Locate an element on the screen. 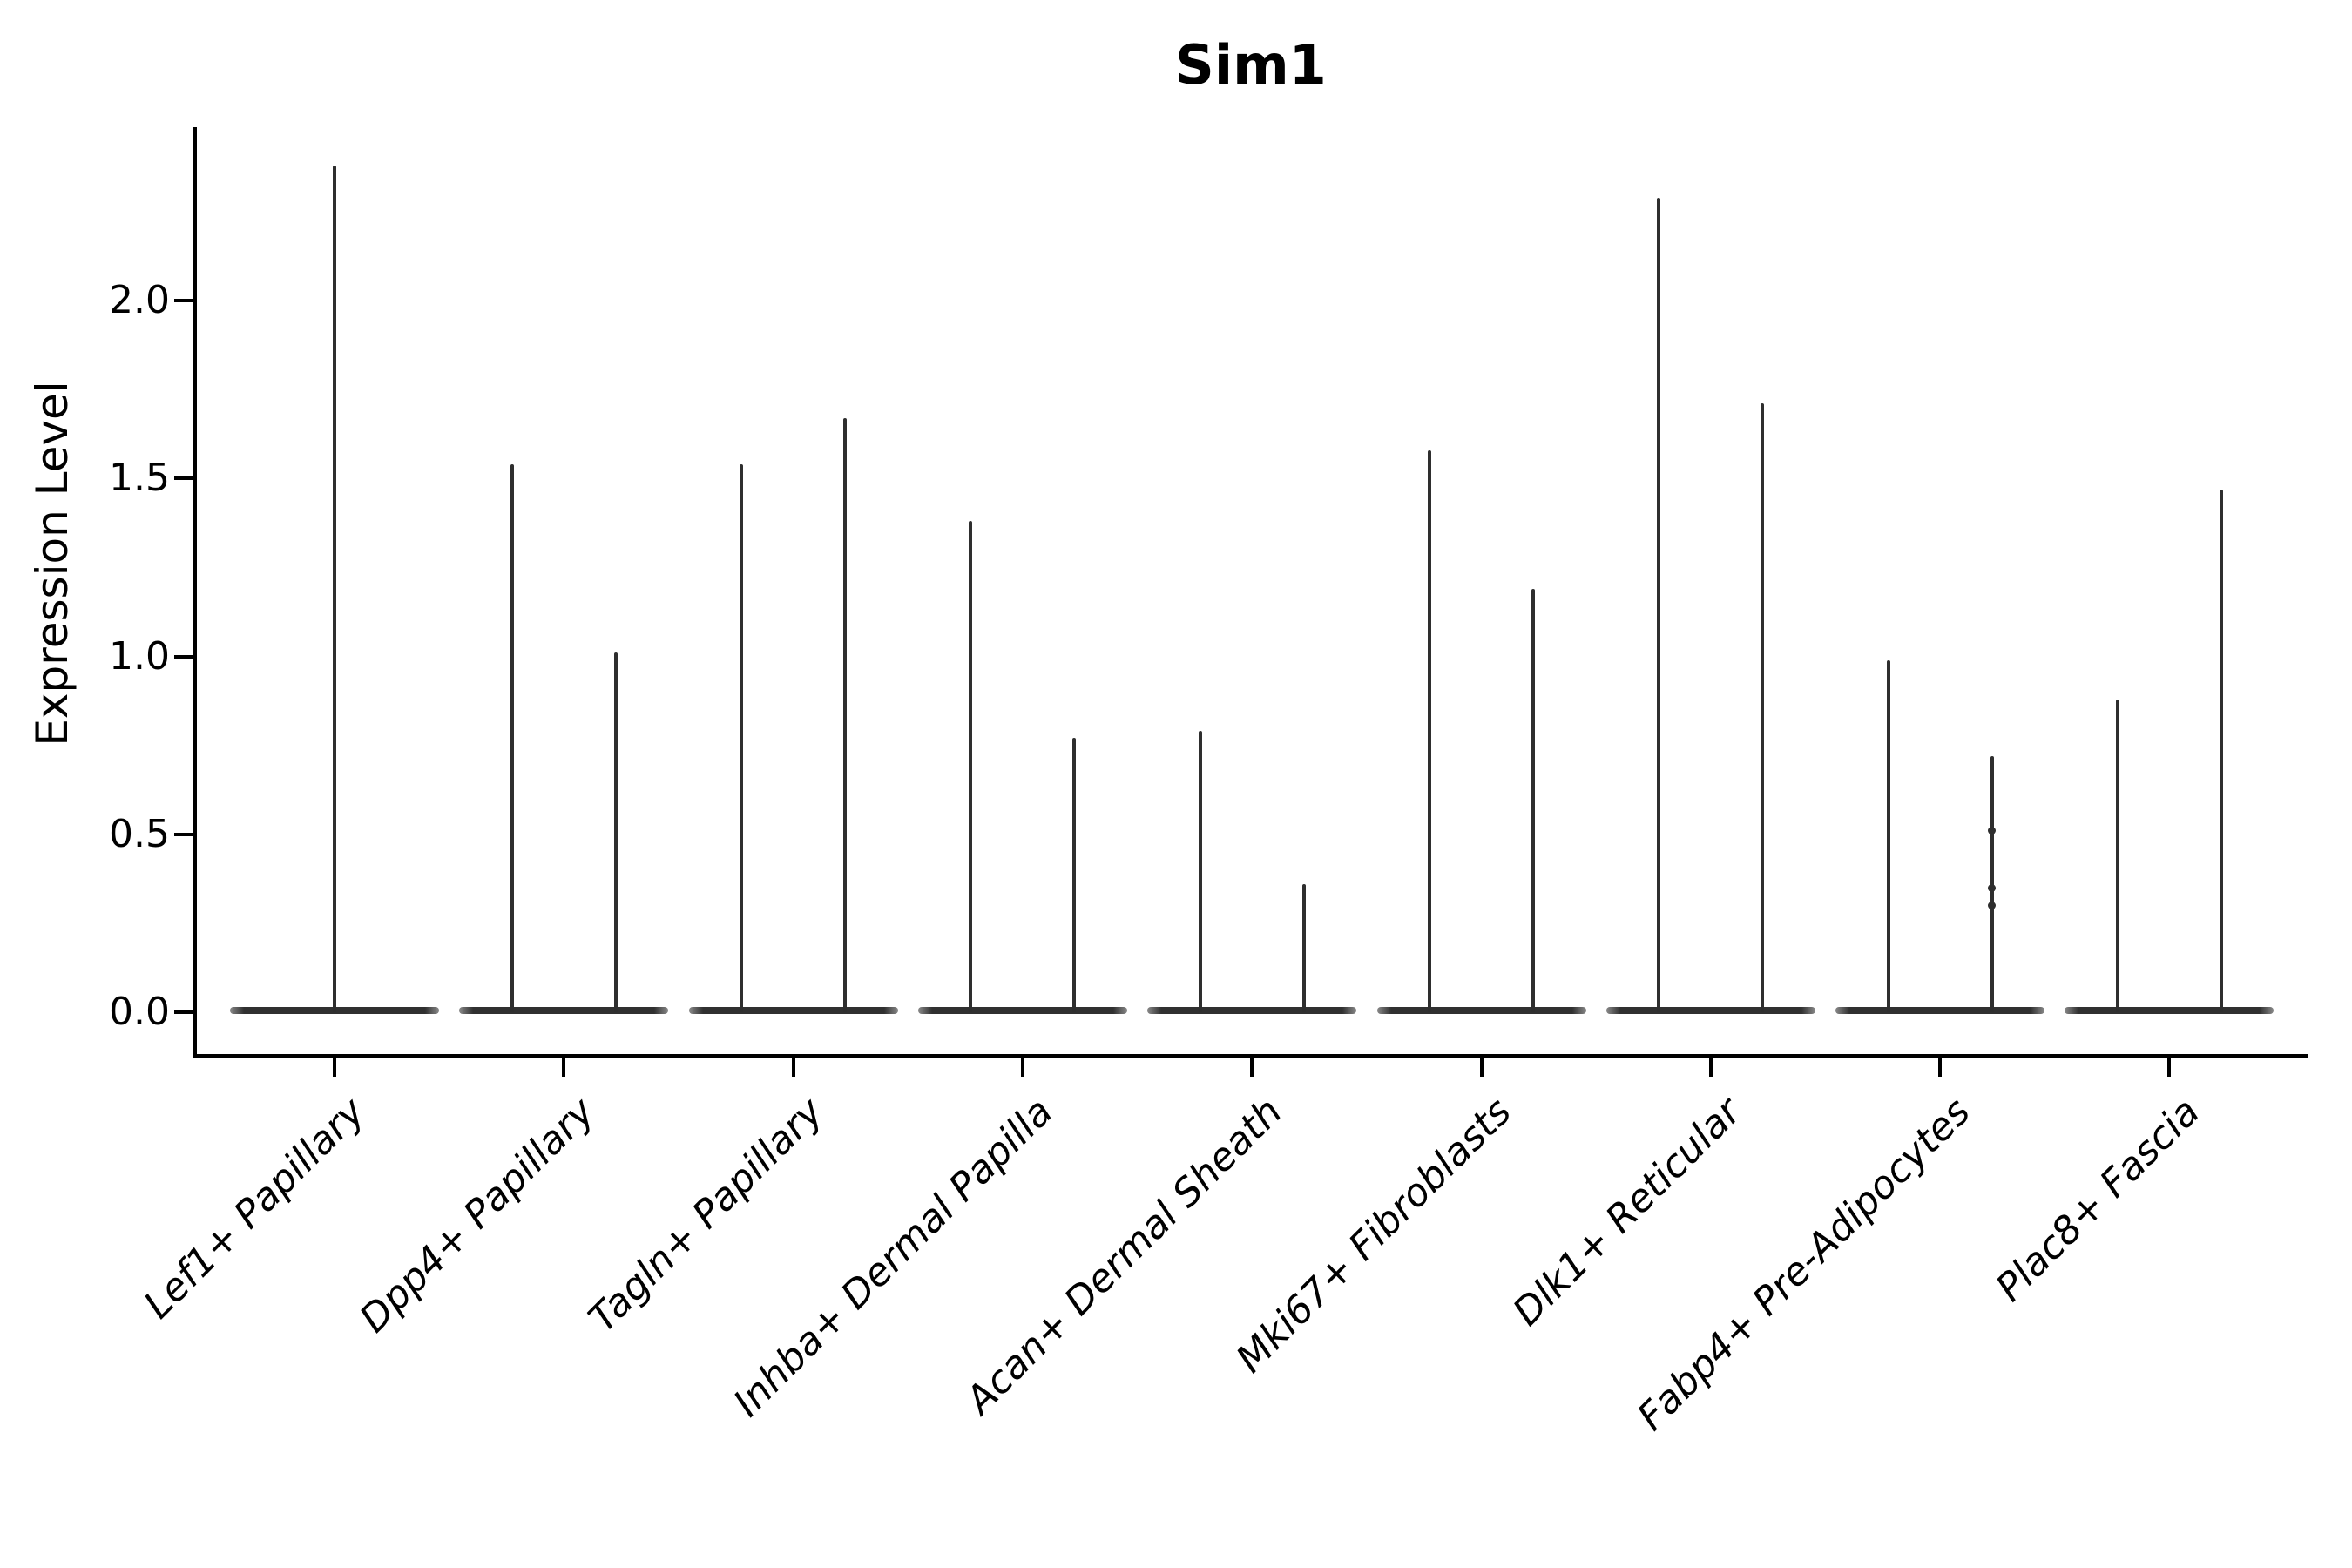 This screenshot has height=1568, width=2352. x-tick-label: Plac8+ Fascia is located at coordinates (2098, 1199).